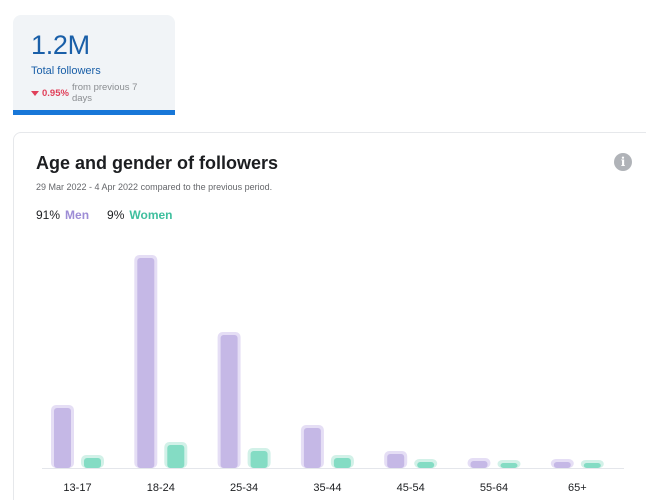 This screenshot has width=646, height=500. What do you see at coordinates (62, 215) in the screenshot?
I see `legend-item-men: 91% Men` at bounding box center [62, 215].